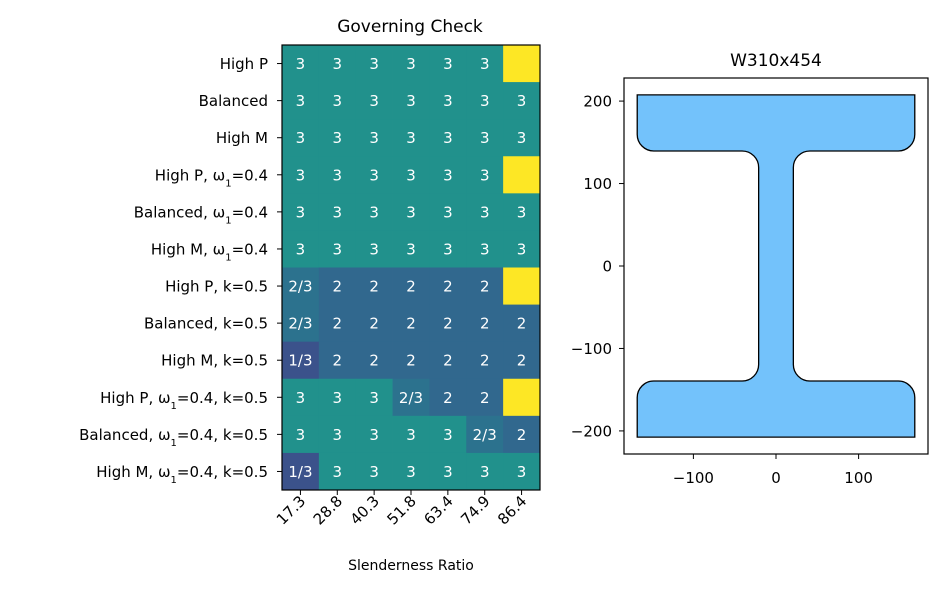 The width and height of the screenshot is (942, 589). What do you see at coordinates (216, 287) in the screenshot?
I see `y-tick-label: High P, k=0.5` at bounding box center [216, 287].